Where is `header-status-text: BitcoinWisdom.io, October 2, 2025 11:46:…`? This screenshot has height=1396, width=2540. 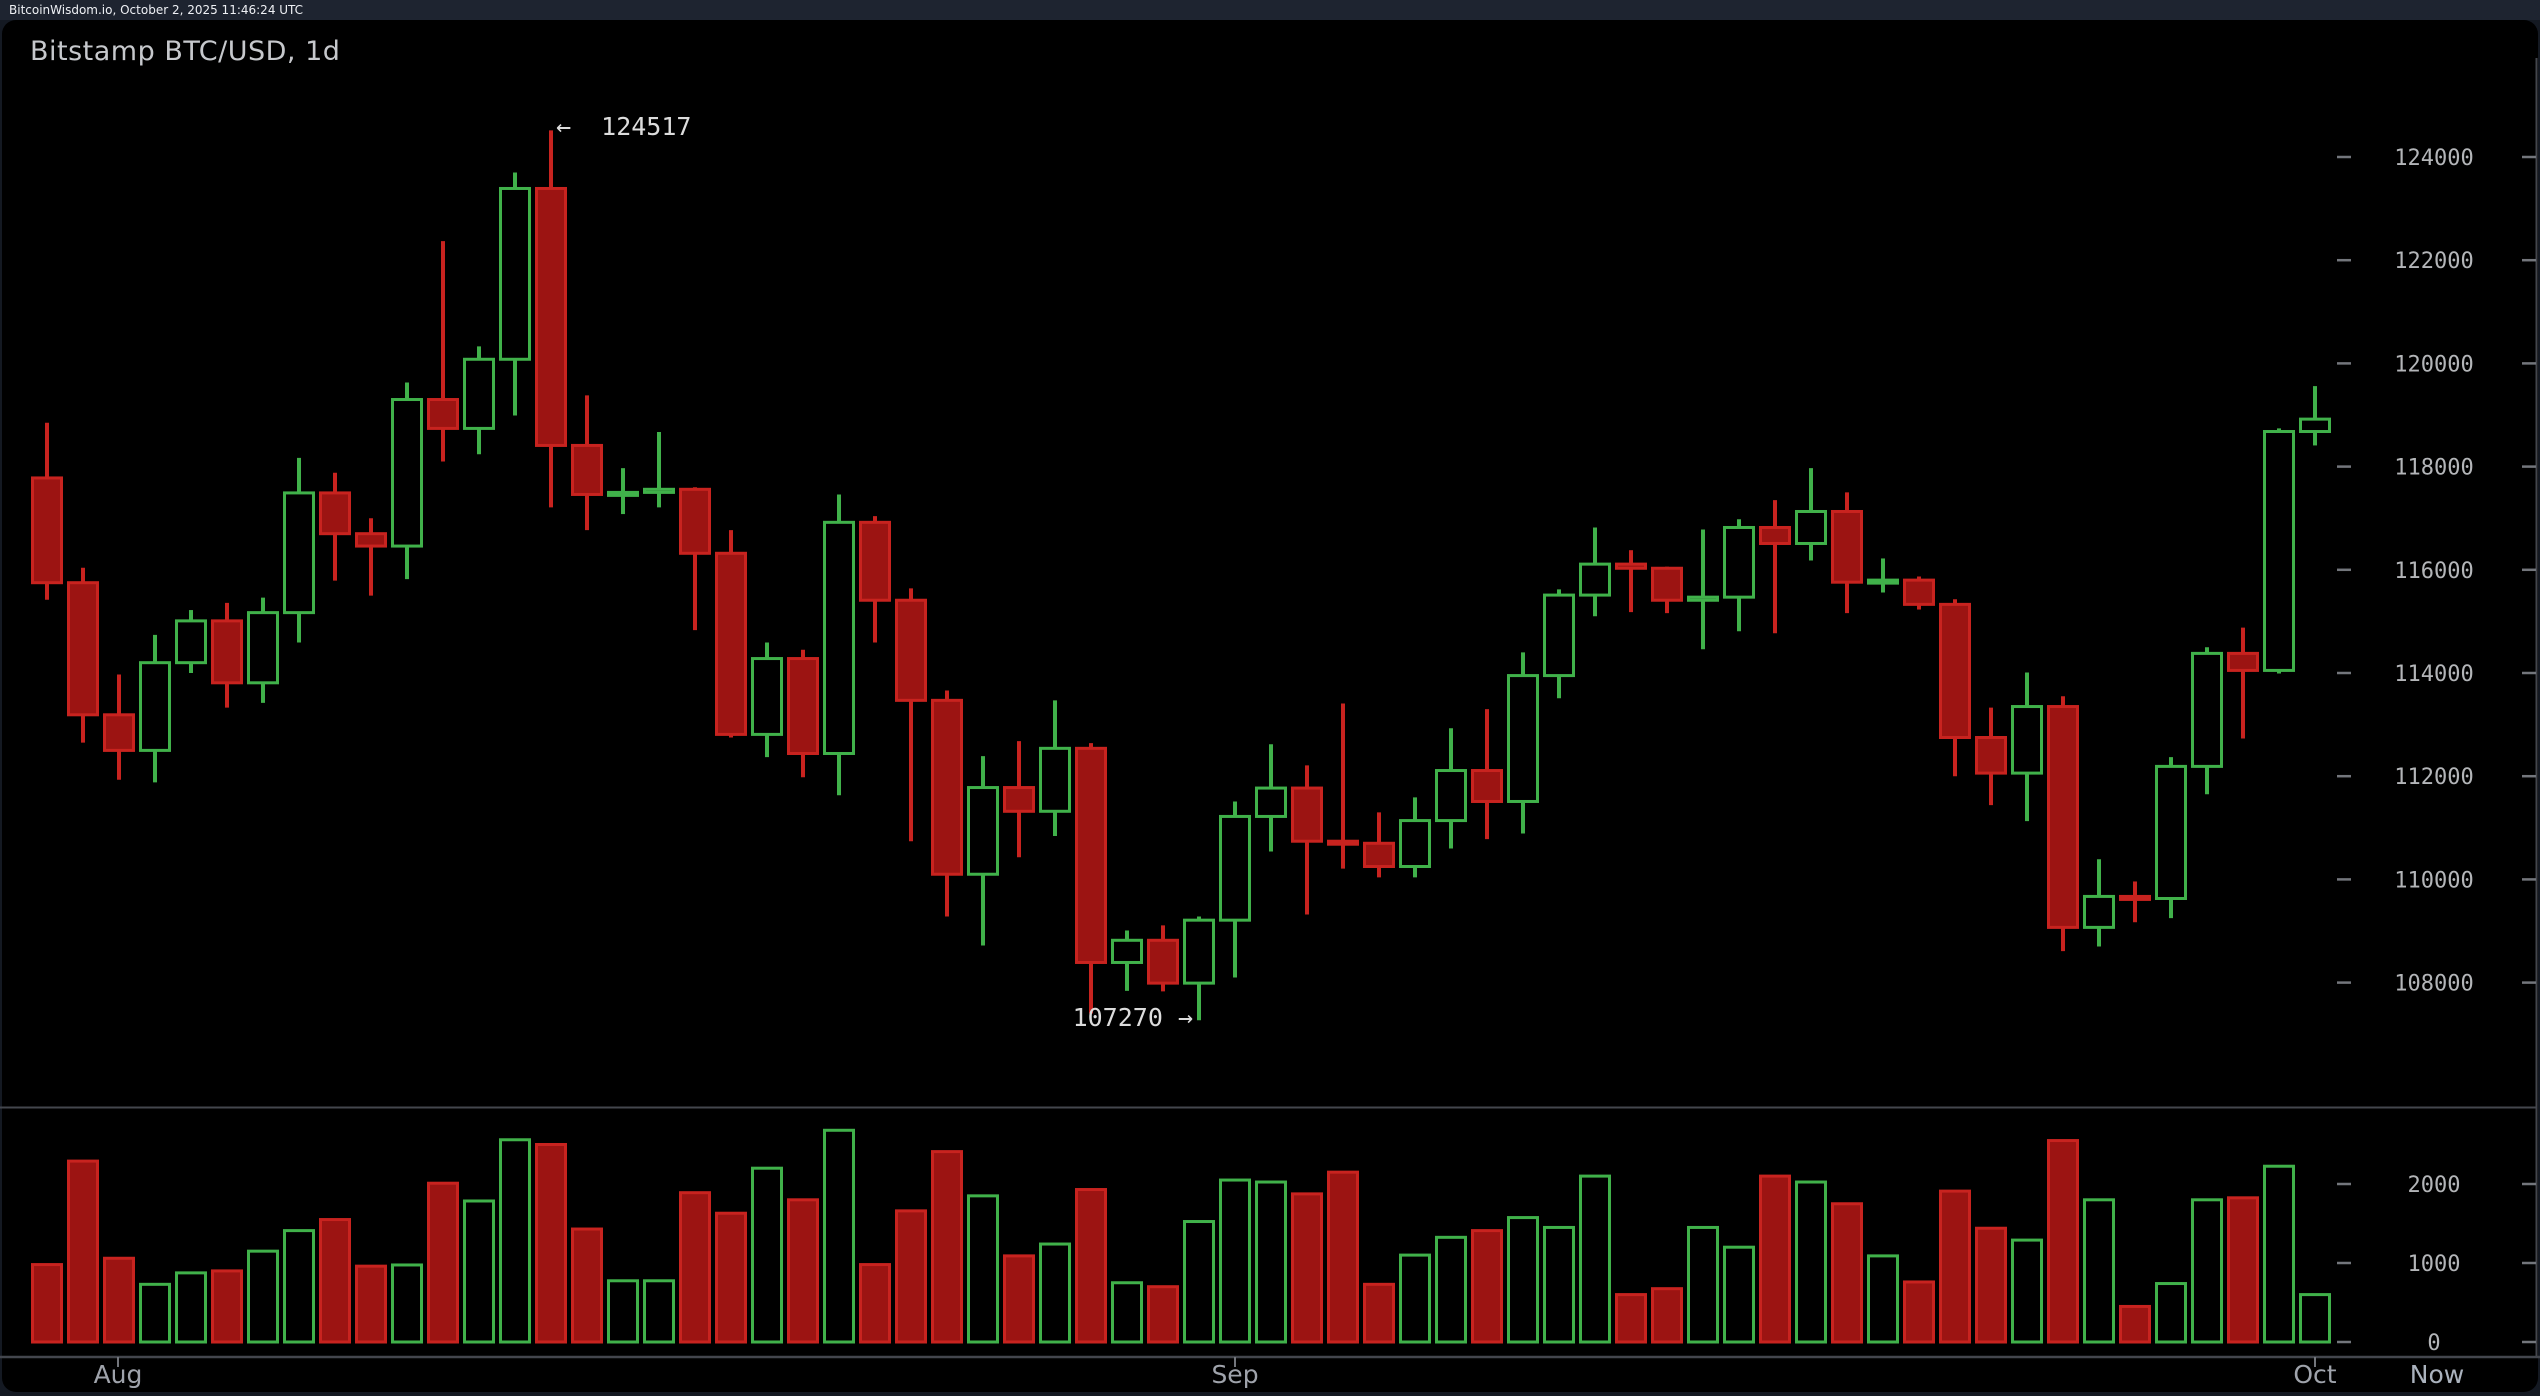
header-status-text: BitcoinWisdom.io, October 2, 2025 11:46:… is located at coordinates (156, 10).